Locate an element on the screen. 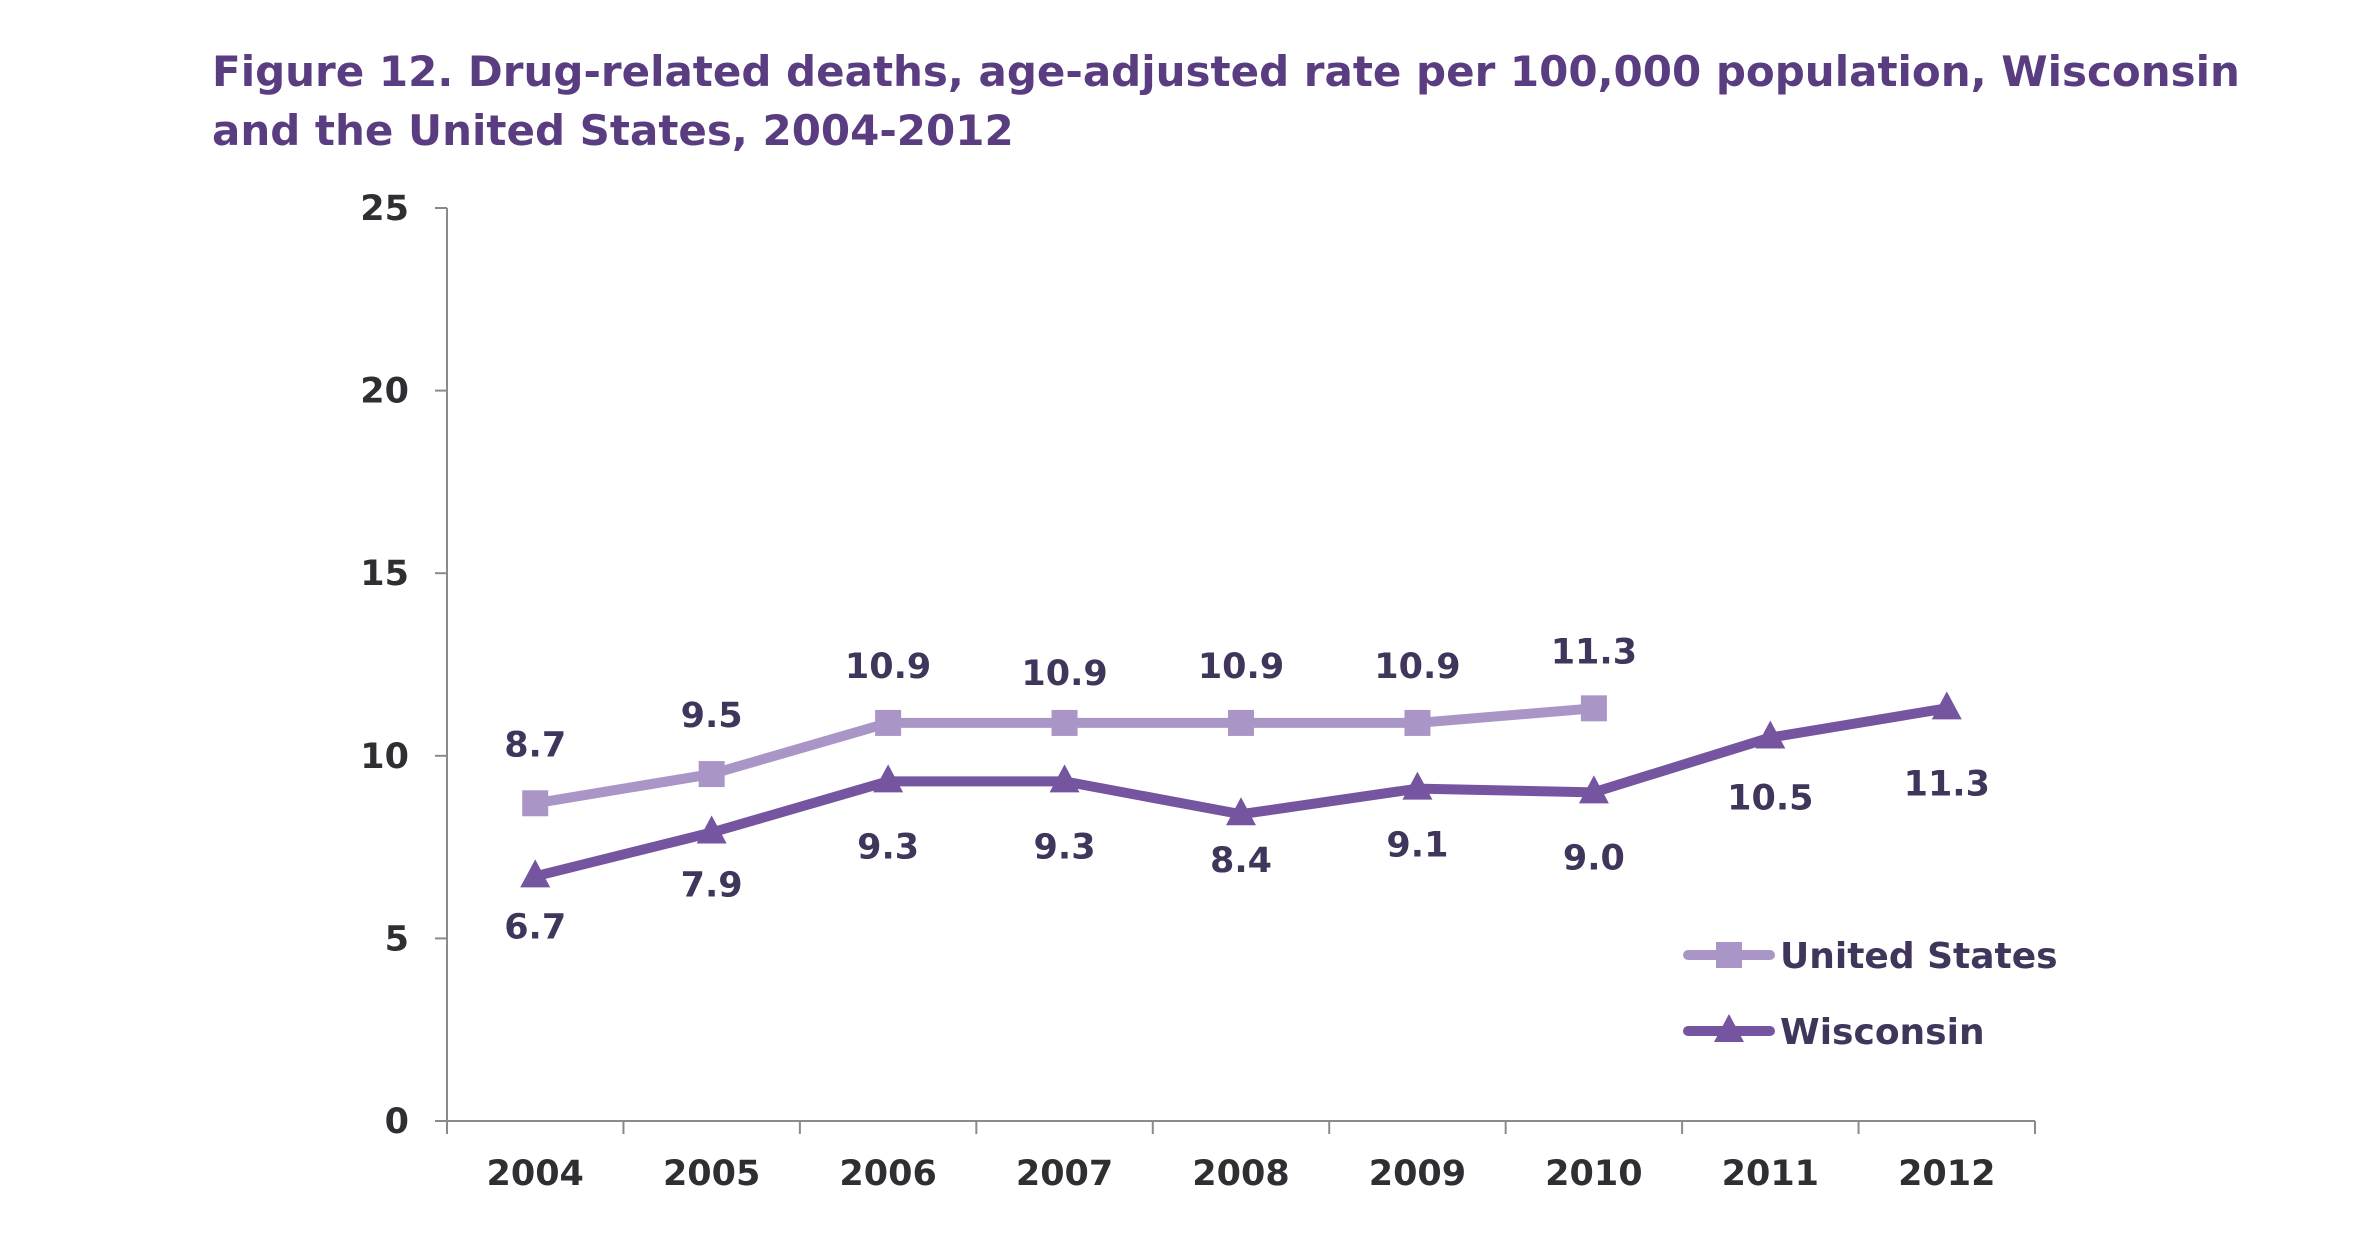  y-tick-label: 5 is located at coordinates (397, 939).